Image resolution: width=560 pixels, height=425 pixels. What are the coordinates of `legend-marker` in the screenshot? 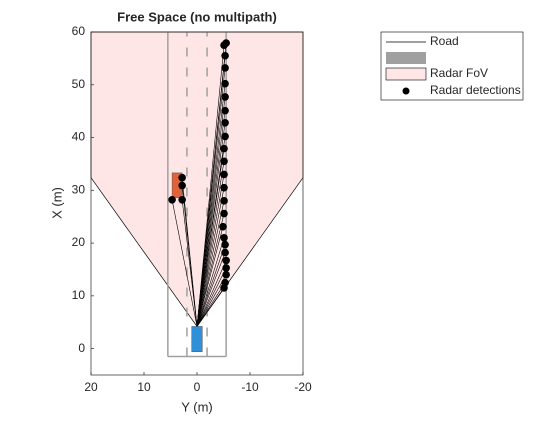 It's located at (406, 91).